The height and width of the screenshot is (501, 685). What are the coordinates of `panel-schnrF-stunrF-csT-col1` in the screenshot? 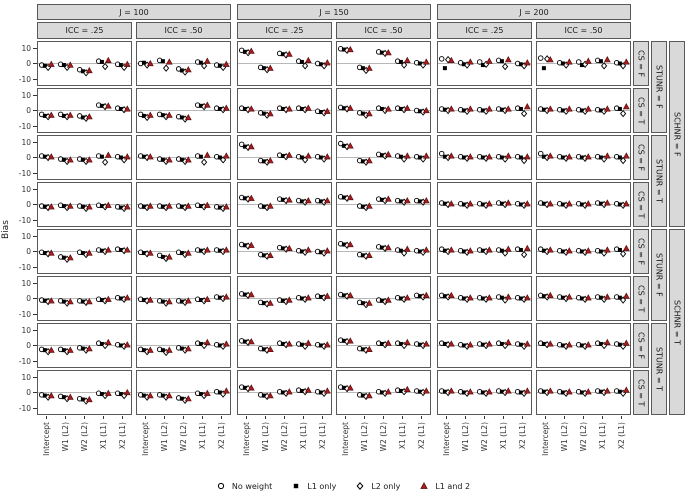 It's located at (84, 110).